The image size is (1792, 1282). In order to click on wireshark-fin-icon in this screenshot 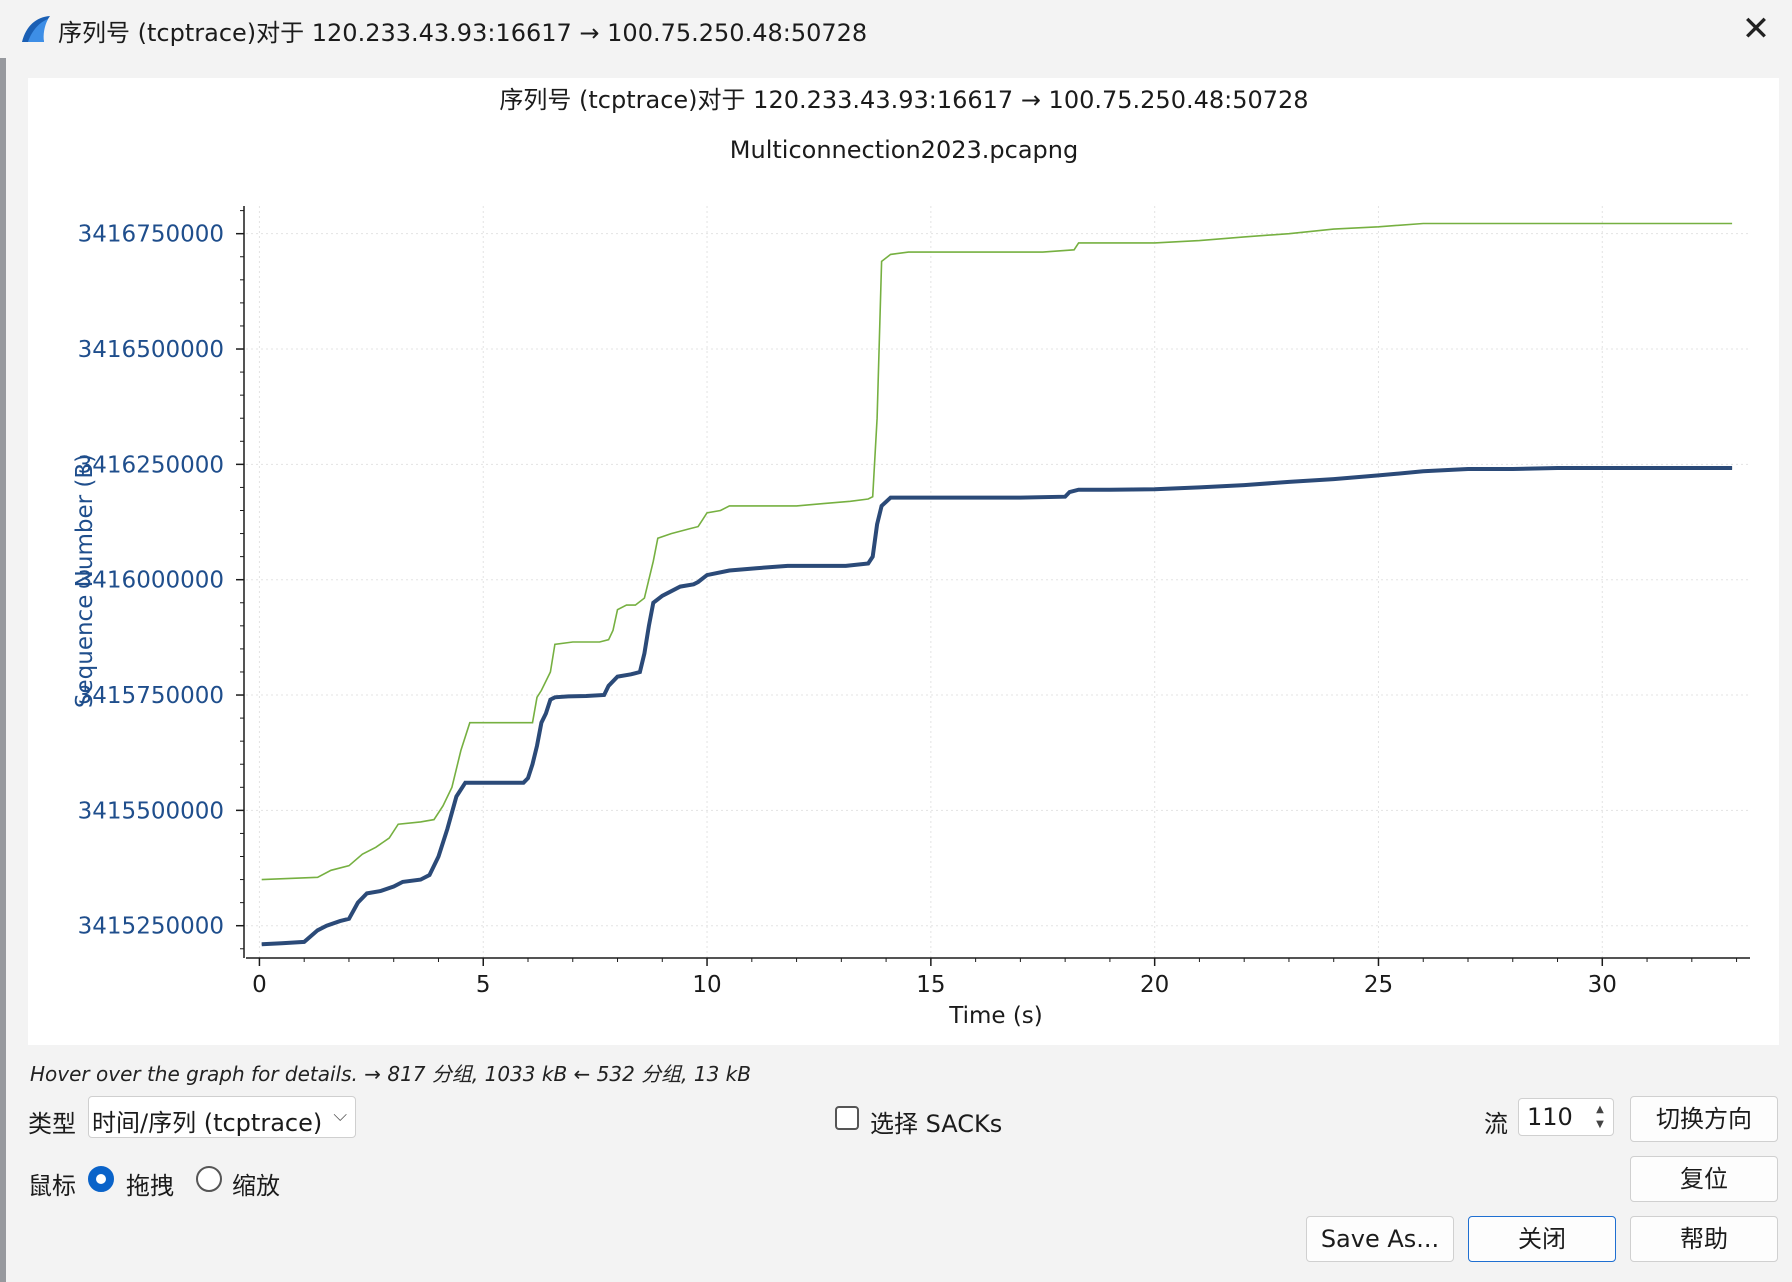, I will do `click(36, 29)`.